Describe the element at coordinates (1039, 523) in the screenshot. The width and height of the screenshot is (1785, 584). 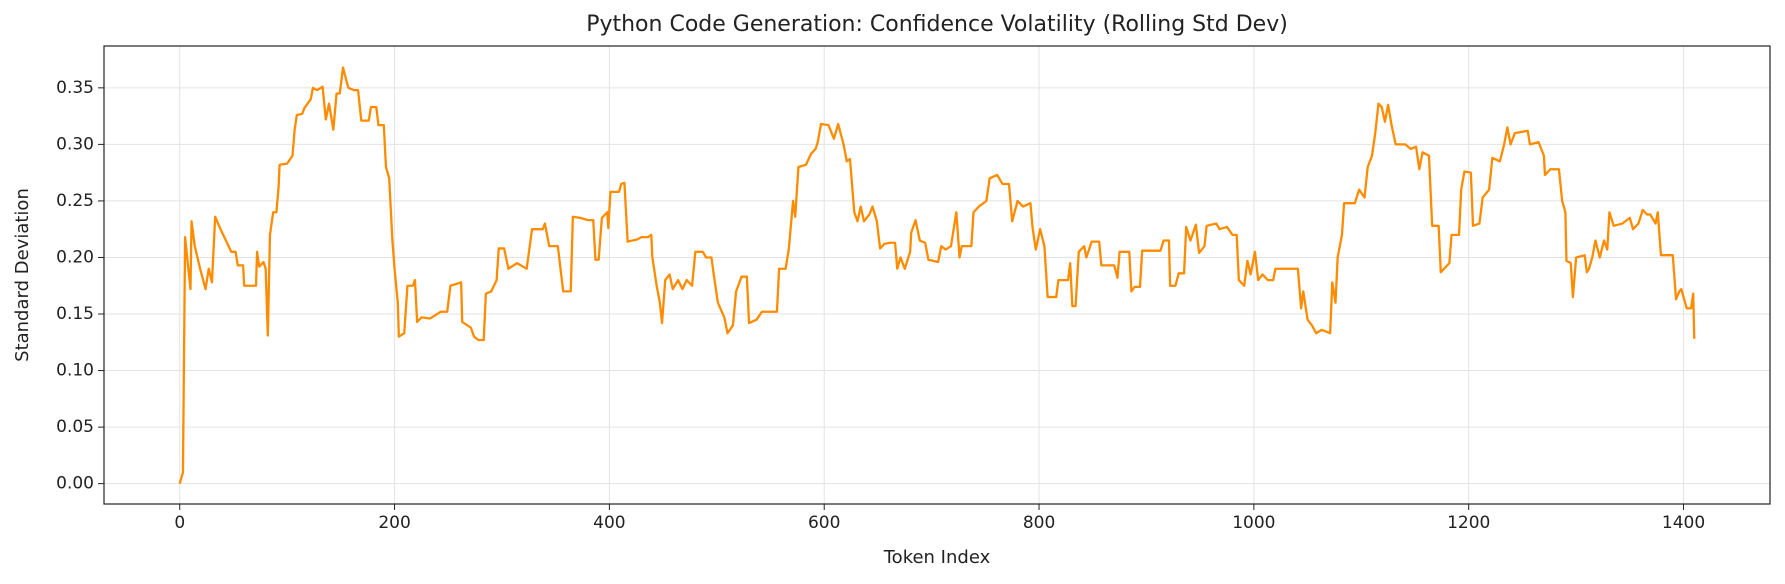
I see `x-tick-label: 800` at that location.